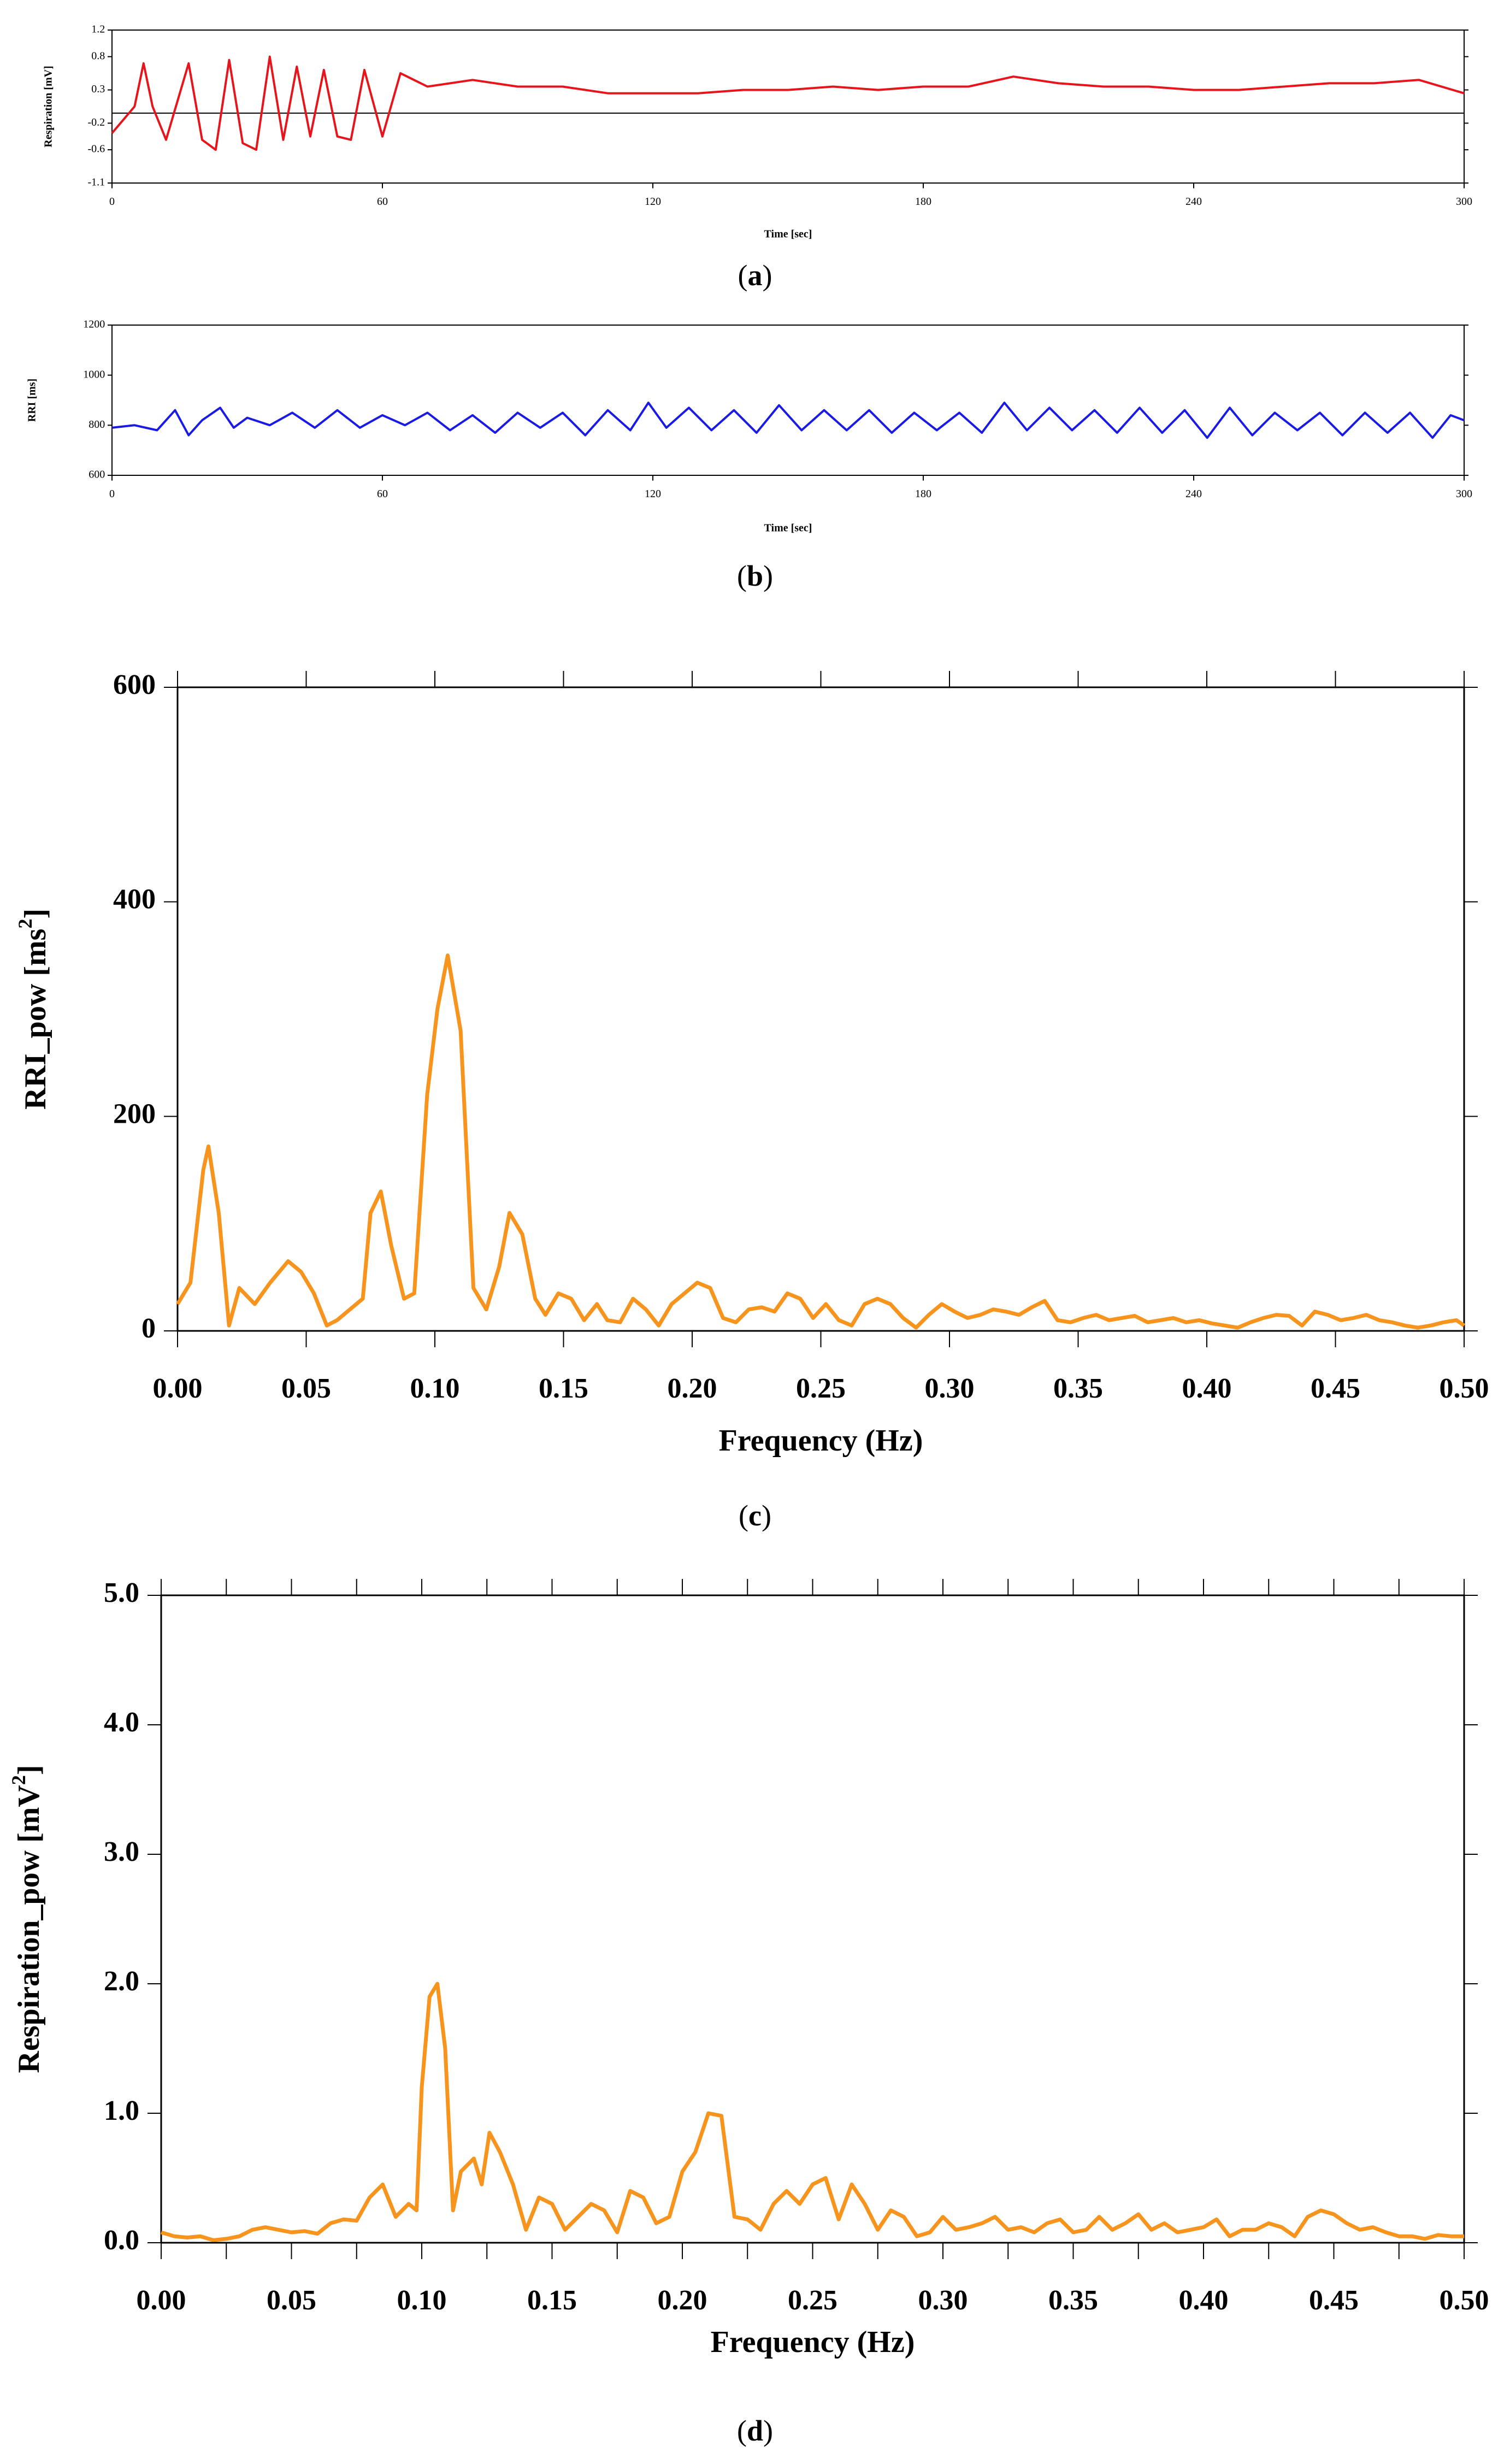 The width and height of the screenshot is (1510, 2464). What do you see at coordinates (49, 106) in the screenshot?
I see `y-axis-label: Respiration [mV]` at bounding box center [49, 106].